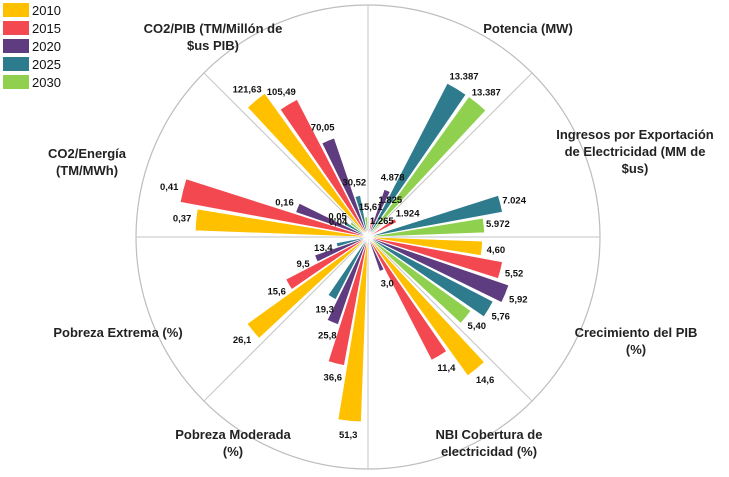 The image size is (729, 477). I want to click on bar-co2-energ-a-2015, so click(274, 208).